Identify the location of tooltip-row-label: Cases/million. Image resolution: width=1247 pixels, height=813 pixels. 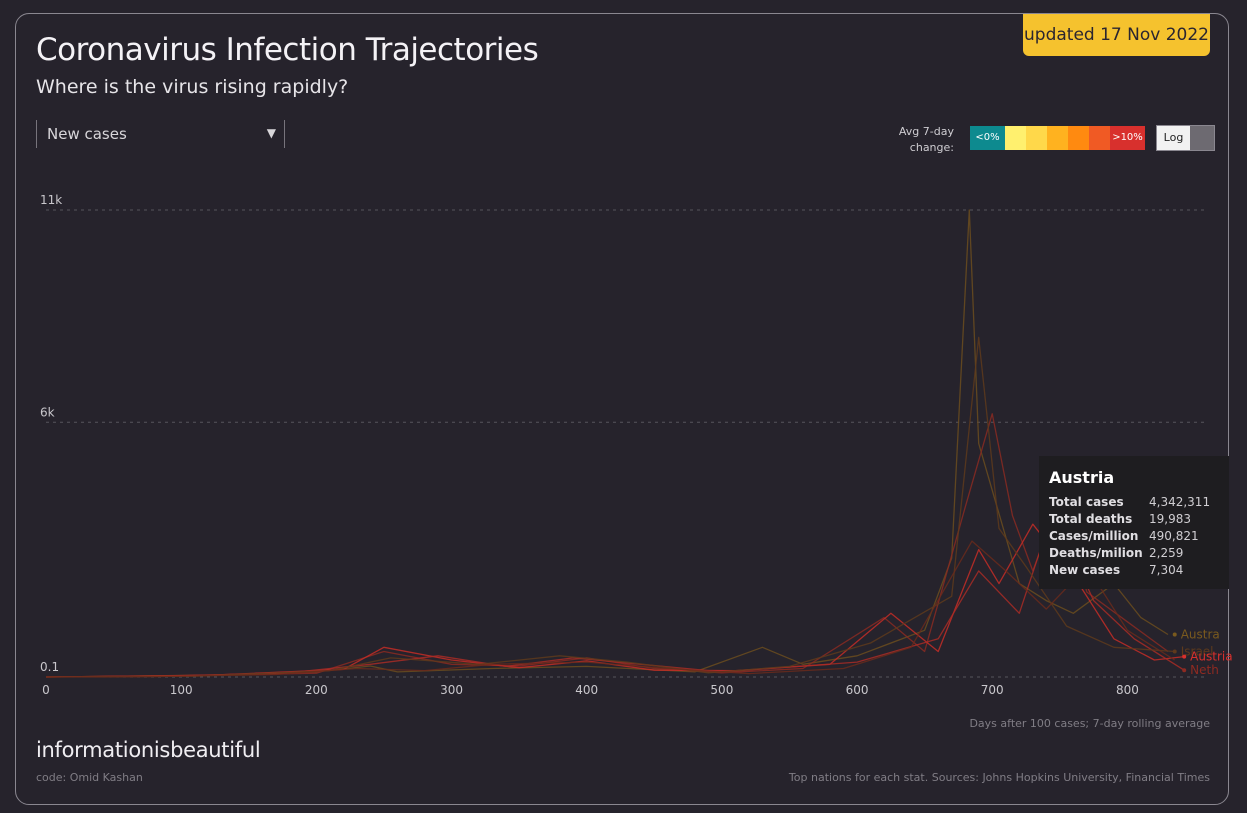
(1094, 536).